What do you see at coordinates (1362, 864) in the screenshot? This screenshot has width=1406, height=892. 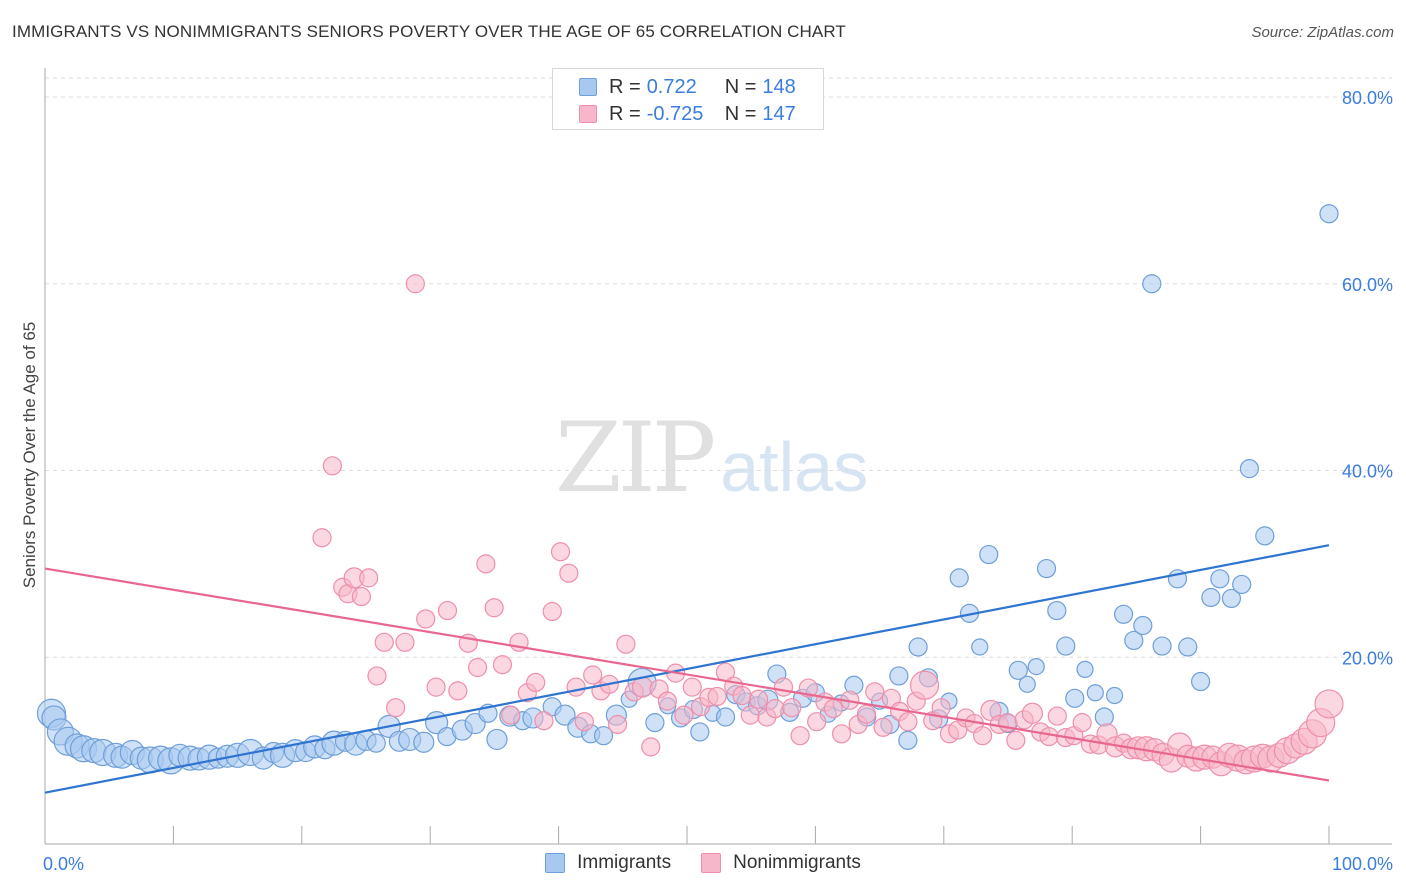 I see `x-tick-label: 100.0%` at bounding box center [1362, 864].